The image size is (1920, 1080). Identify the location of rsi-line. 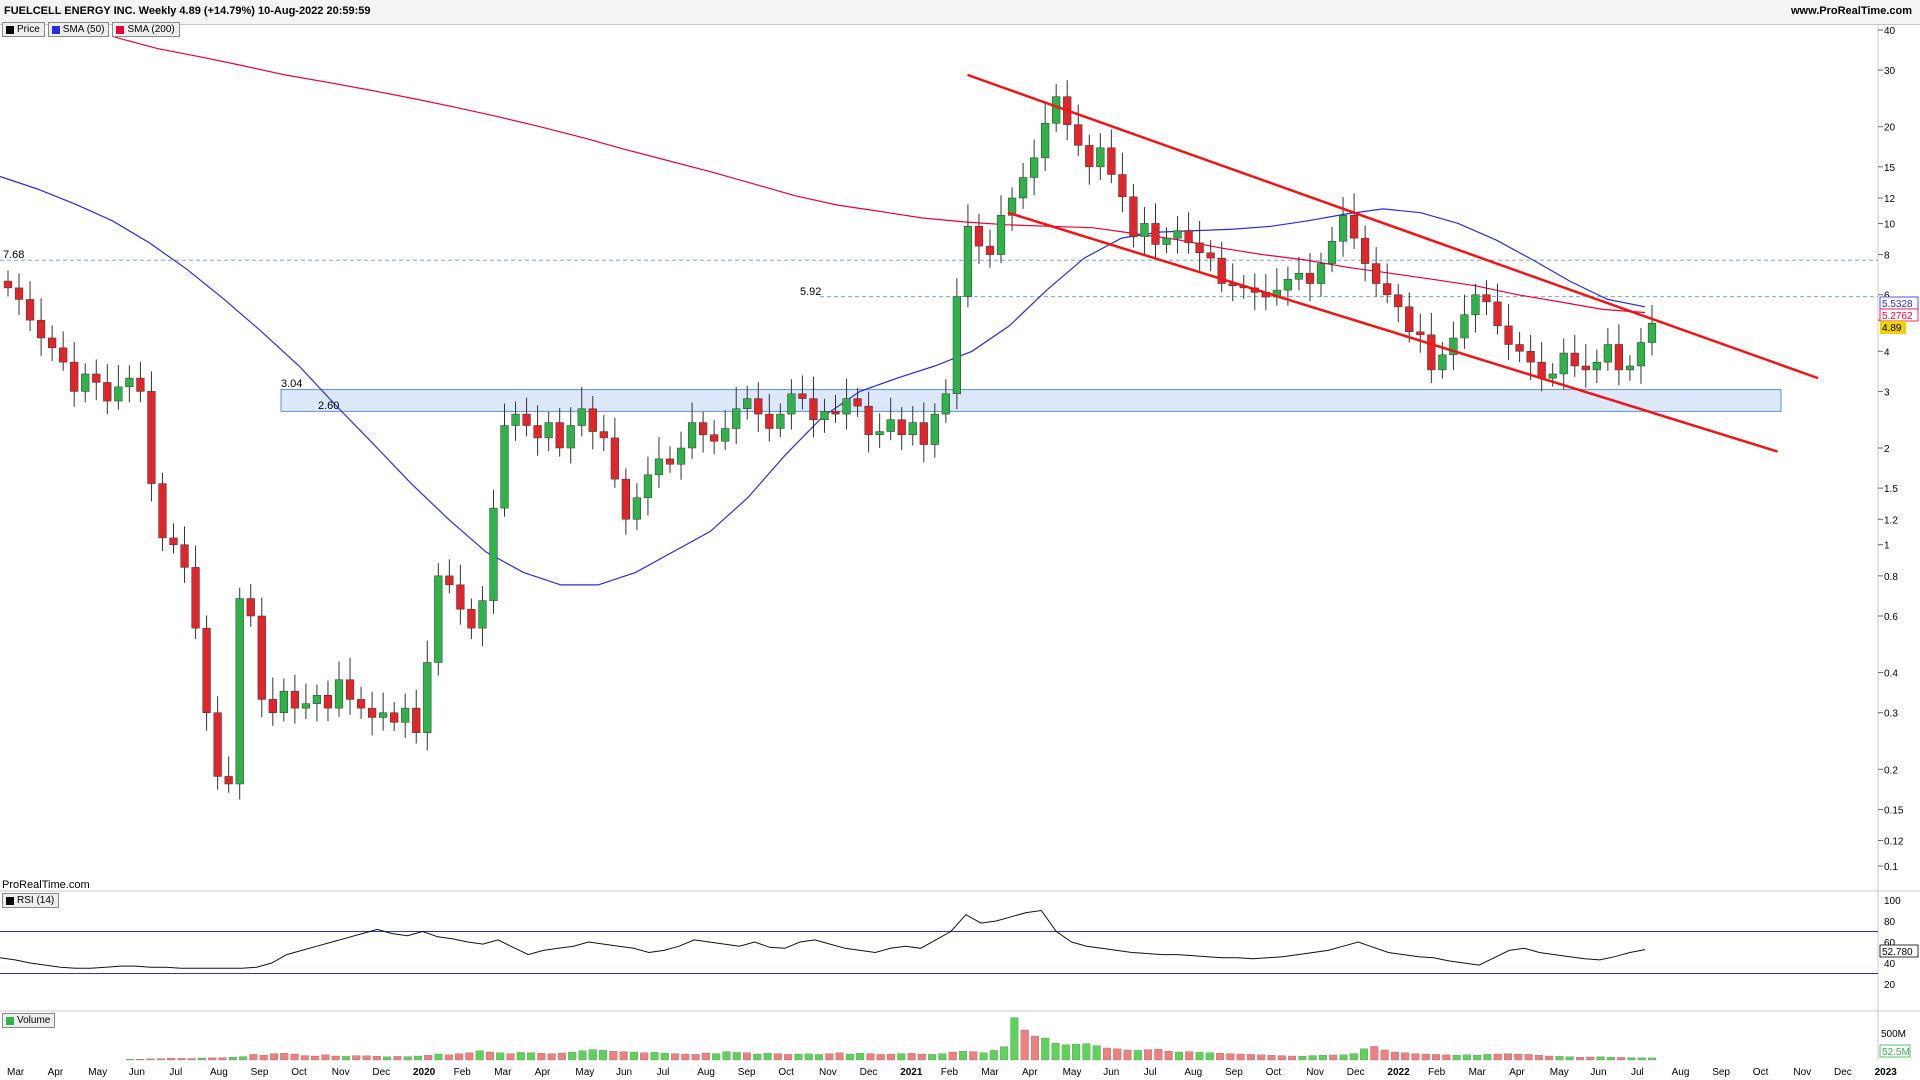
(823, 939).